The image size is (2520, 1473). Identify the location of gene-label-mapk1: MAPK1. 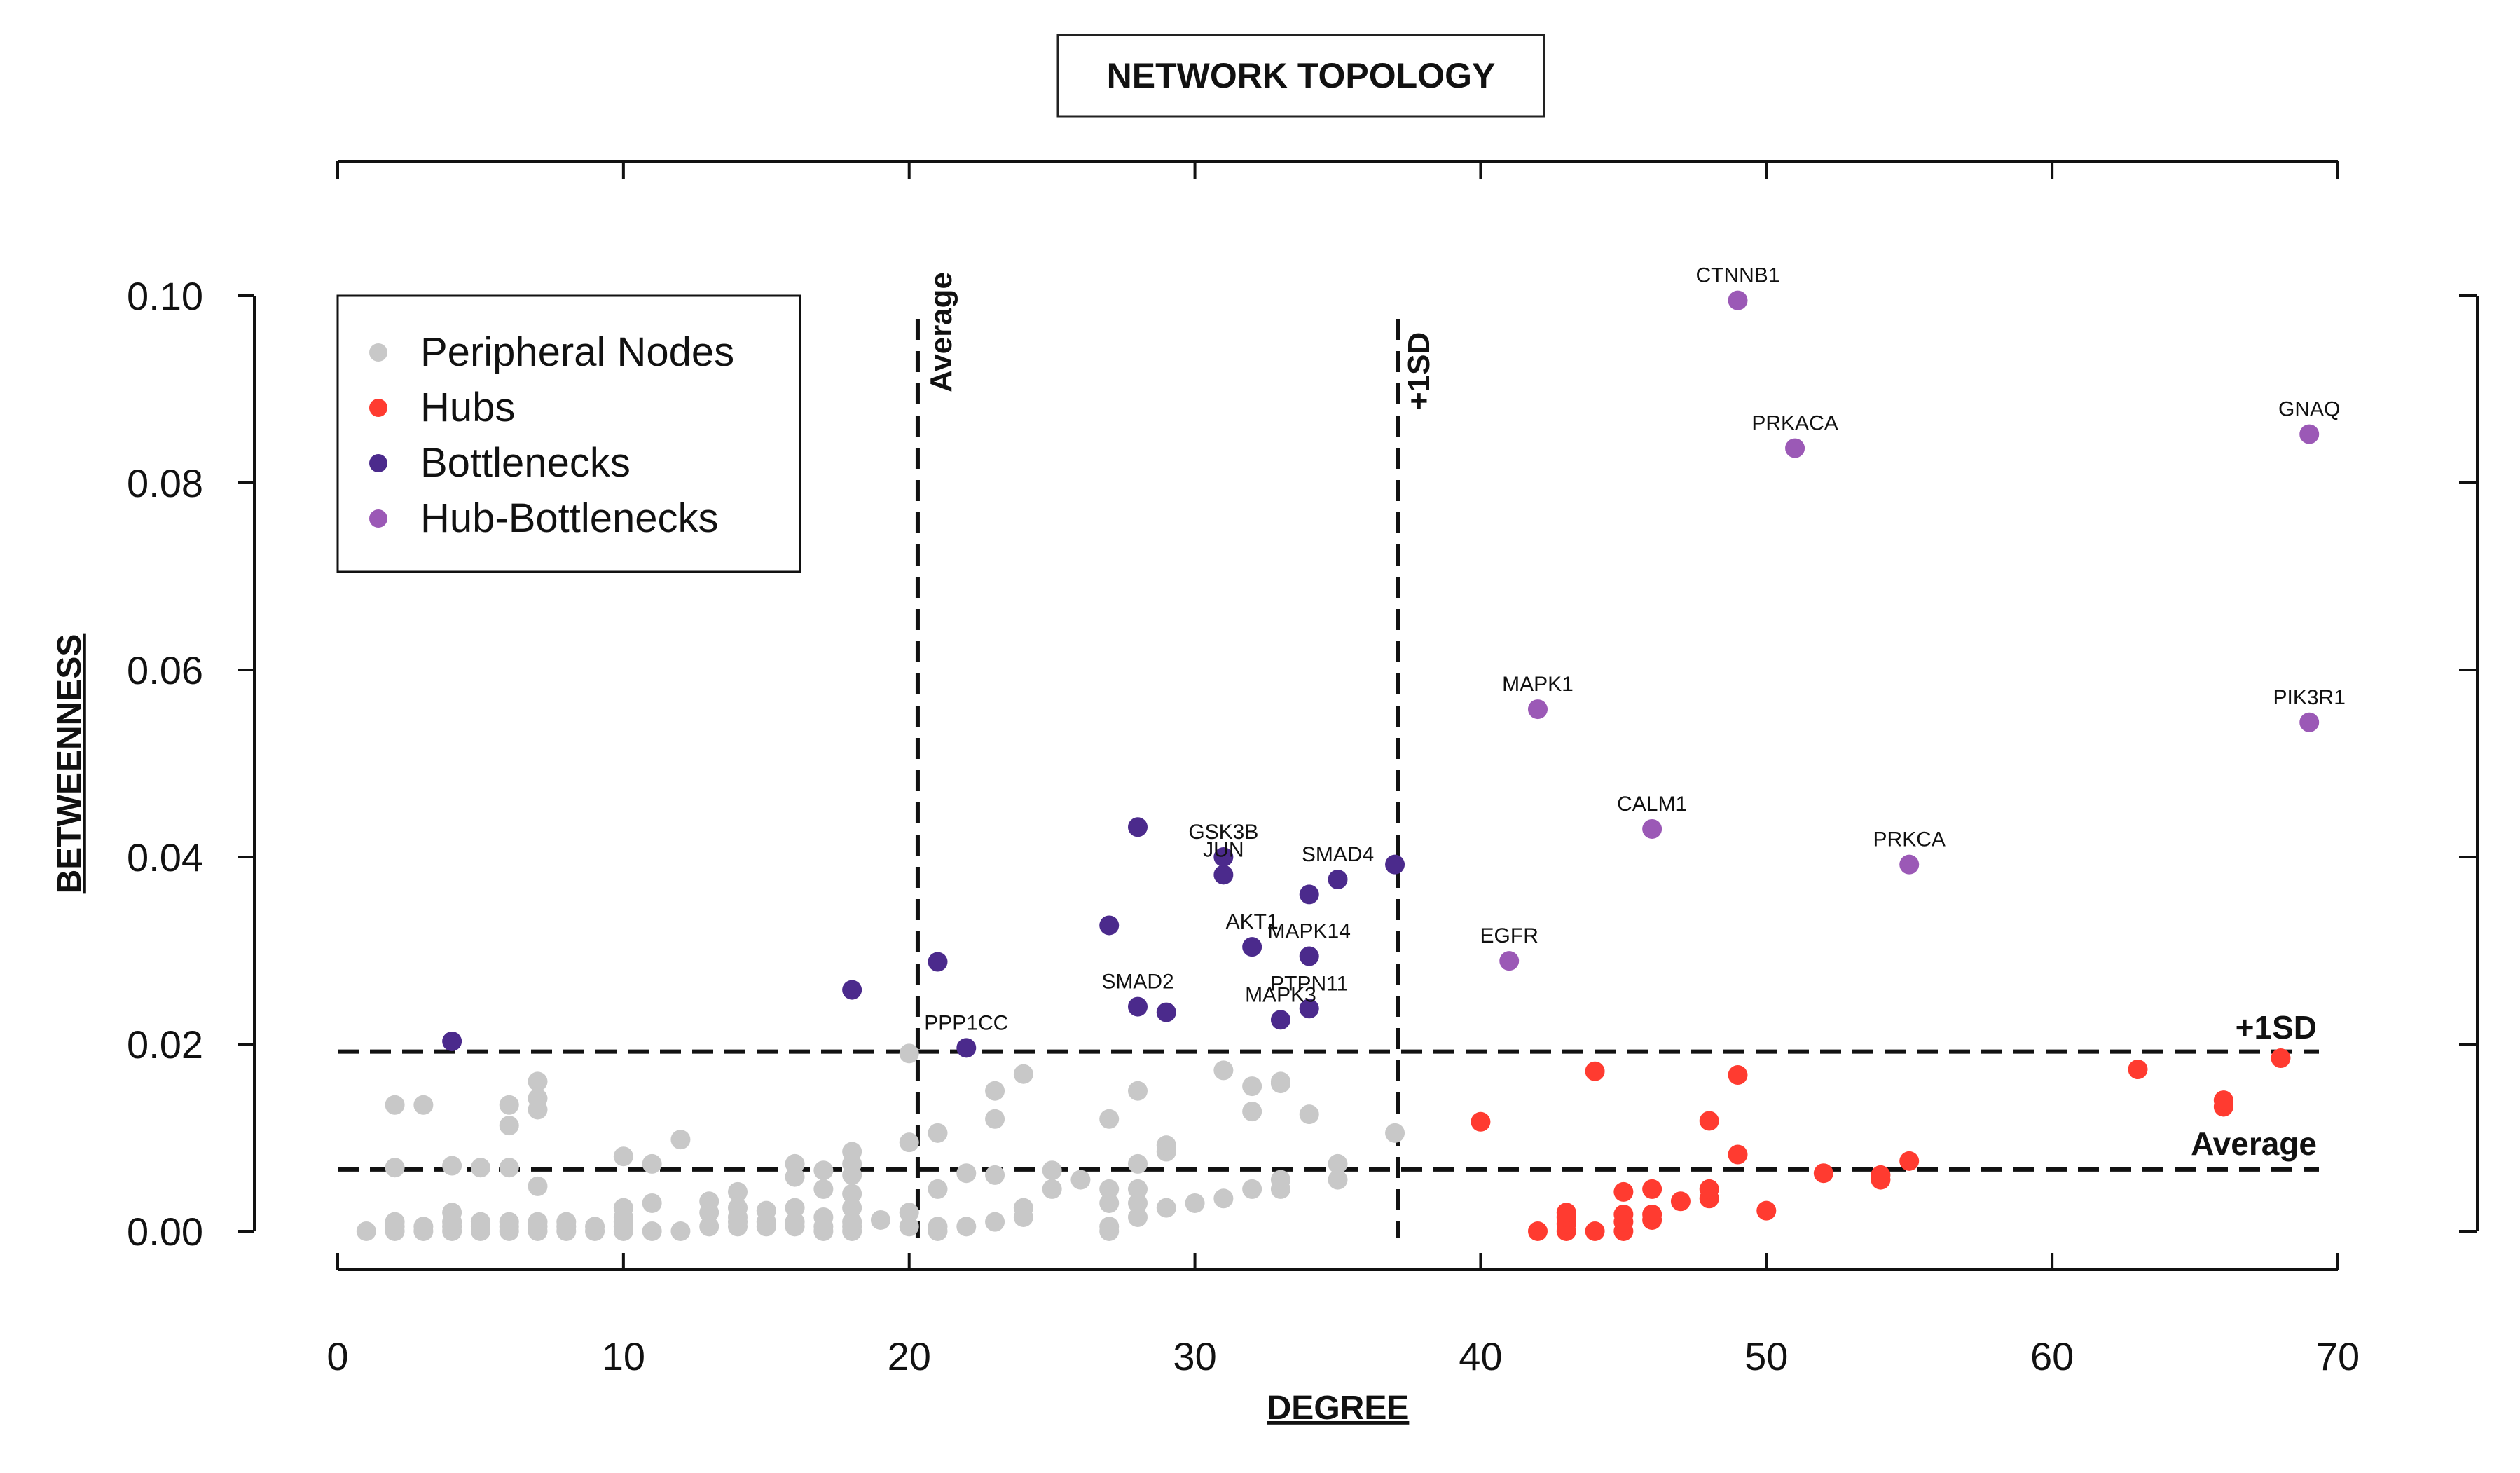
(1538, 684).